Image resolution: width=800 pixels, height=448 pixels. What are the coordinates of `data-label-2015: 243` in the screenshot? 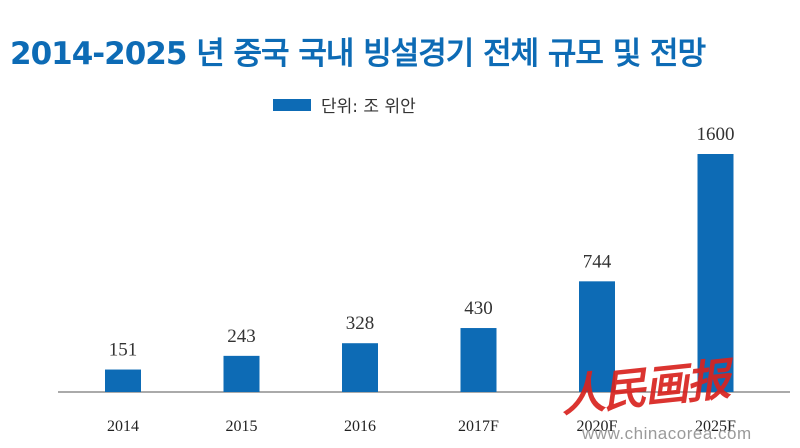 It's located at (241, 336).